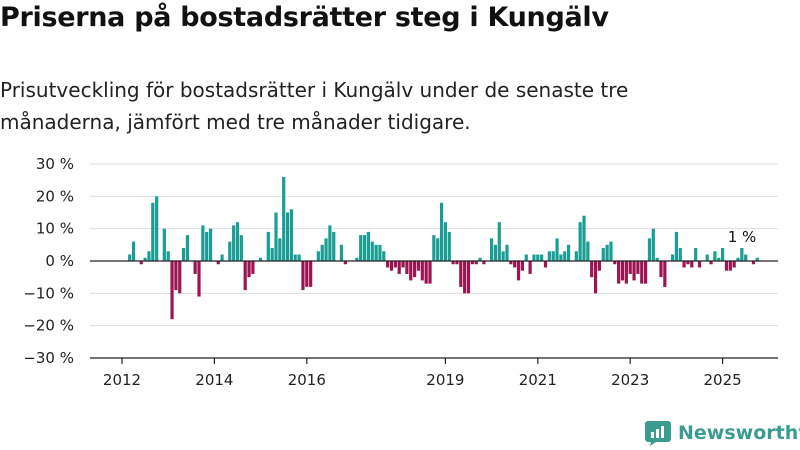 The height and width of the screenshot is (450, 800). Describe the element at coordinates (722, 433) in the screenshot. I see `brand: Newsworthy` at that location.